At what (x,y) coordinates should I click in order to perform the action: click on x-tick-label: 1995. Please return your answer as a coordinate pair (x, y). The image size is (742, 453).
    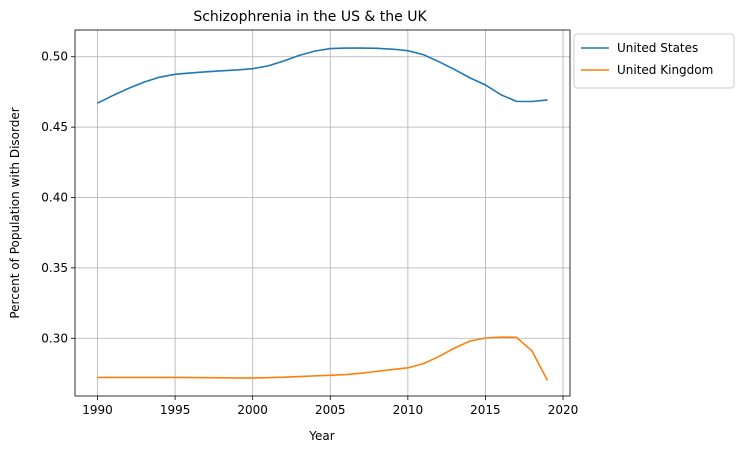
    Looking at the image, I should click on (175, 410).